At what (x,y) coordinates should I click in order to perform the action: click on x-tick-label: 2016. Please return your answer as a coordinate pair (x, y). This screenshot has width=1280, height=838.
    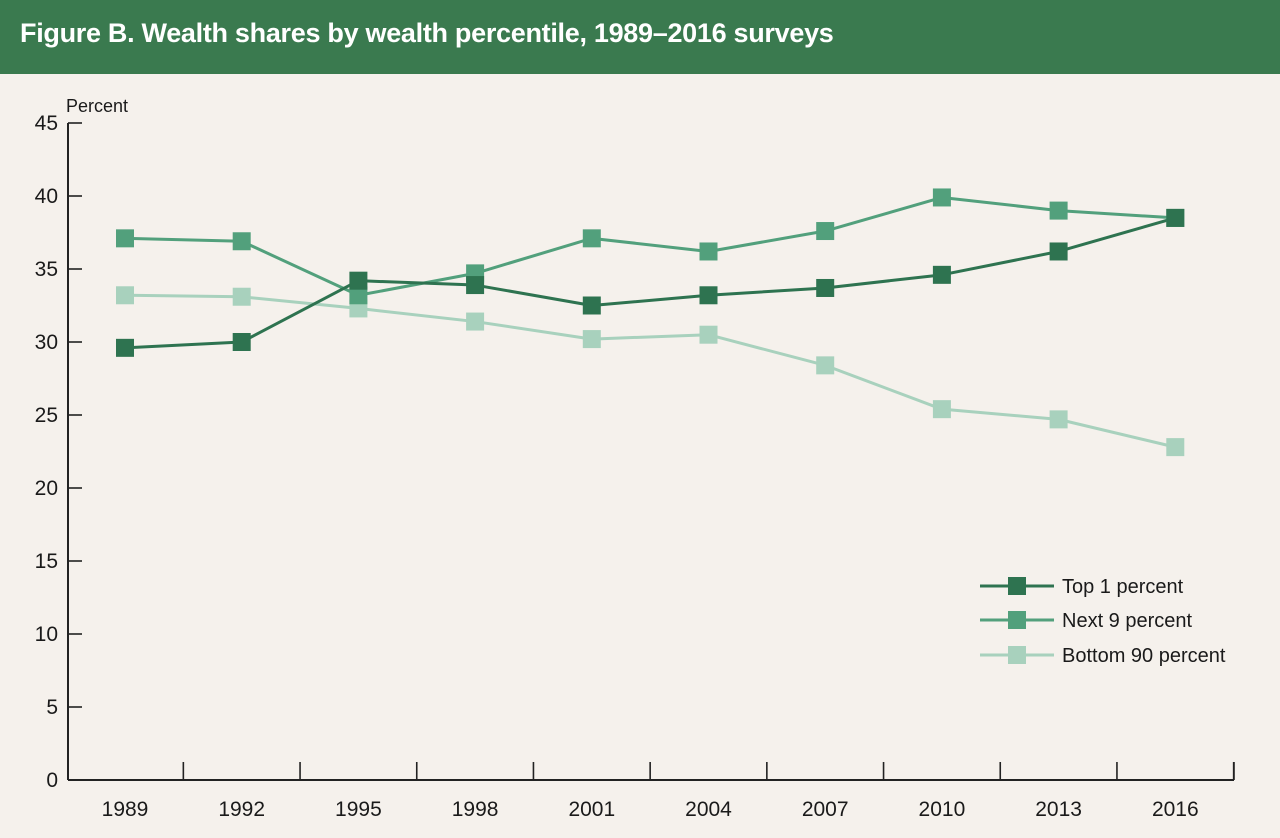
    Looking at the image, I should click on (1175, 809).